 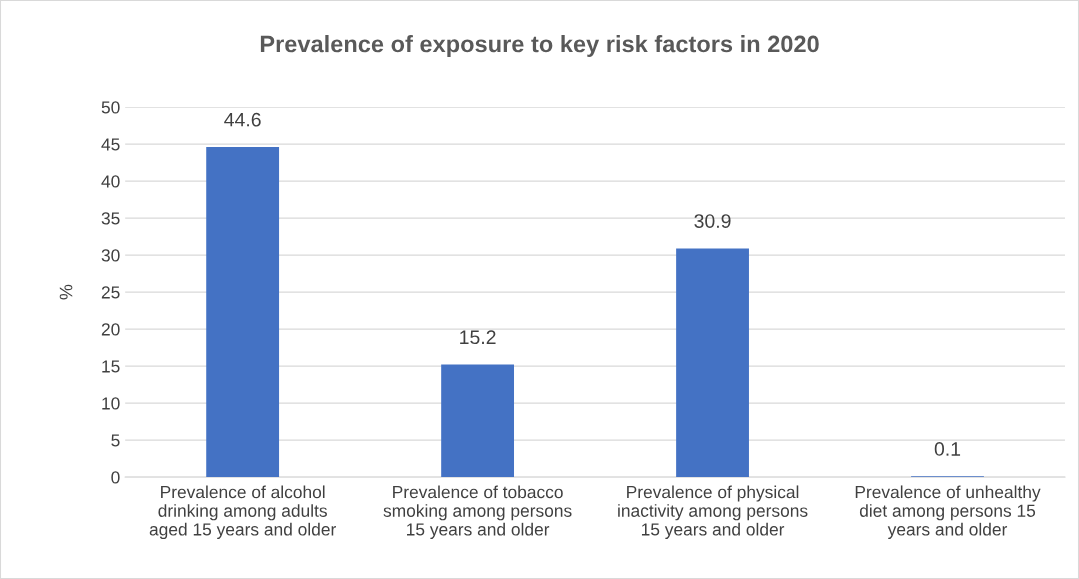 What do you see at coordinates (111, 403) in the screenshot?
I see `y-tick-label: 10` at bounding box center [111, 403].